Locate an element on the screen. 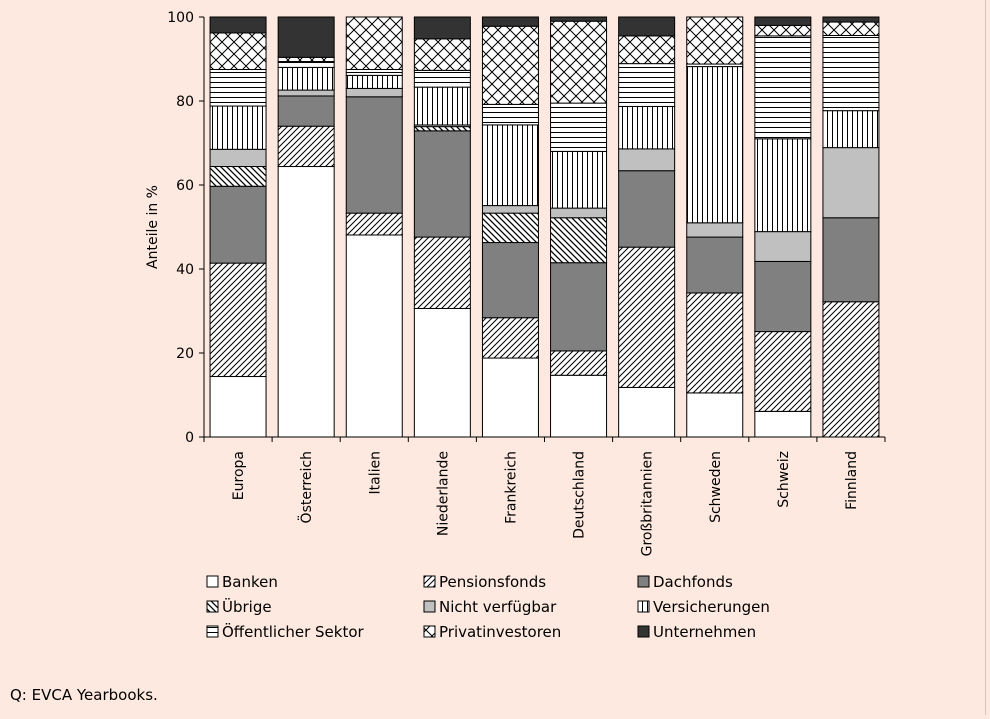 This screenshot has height=719, width=990. legend-item: Banken is located at coordinates (242, 582).